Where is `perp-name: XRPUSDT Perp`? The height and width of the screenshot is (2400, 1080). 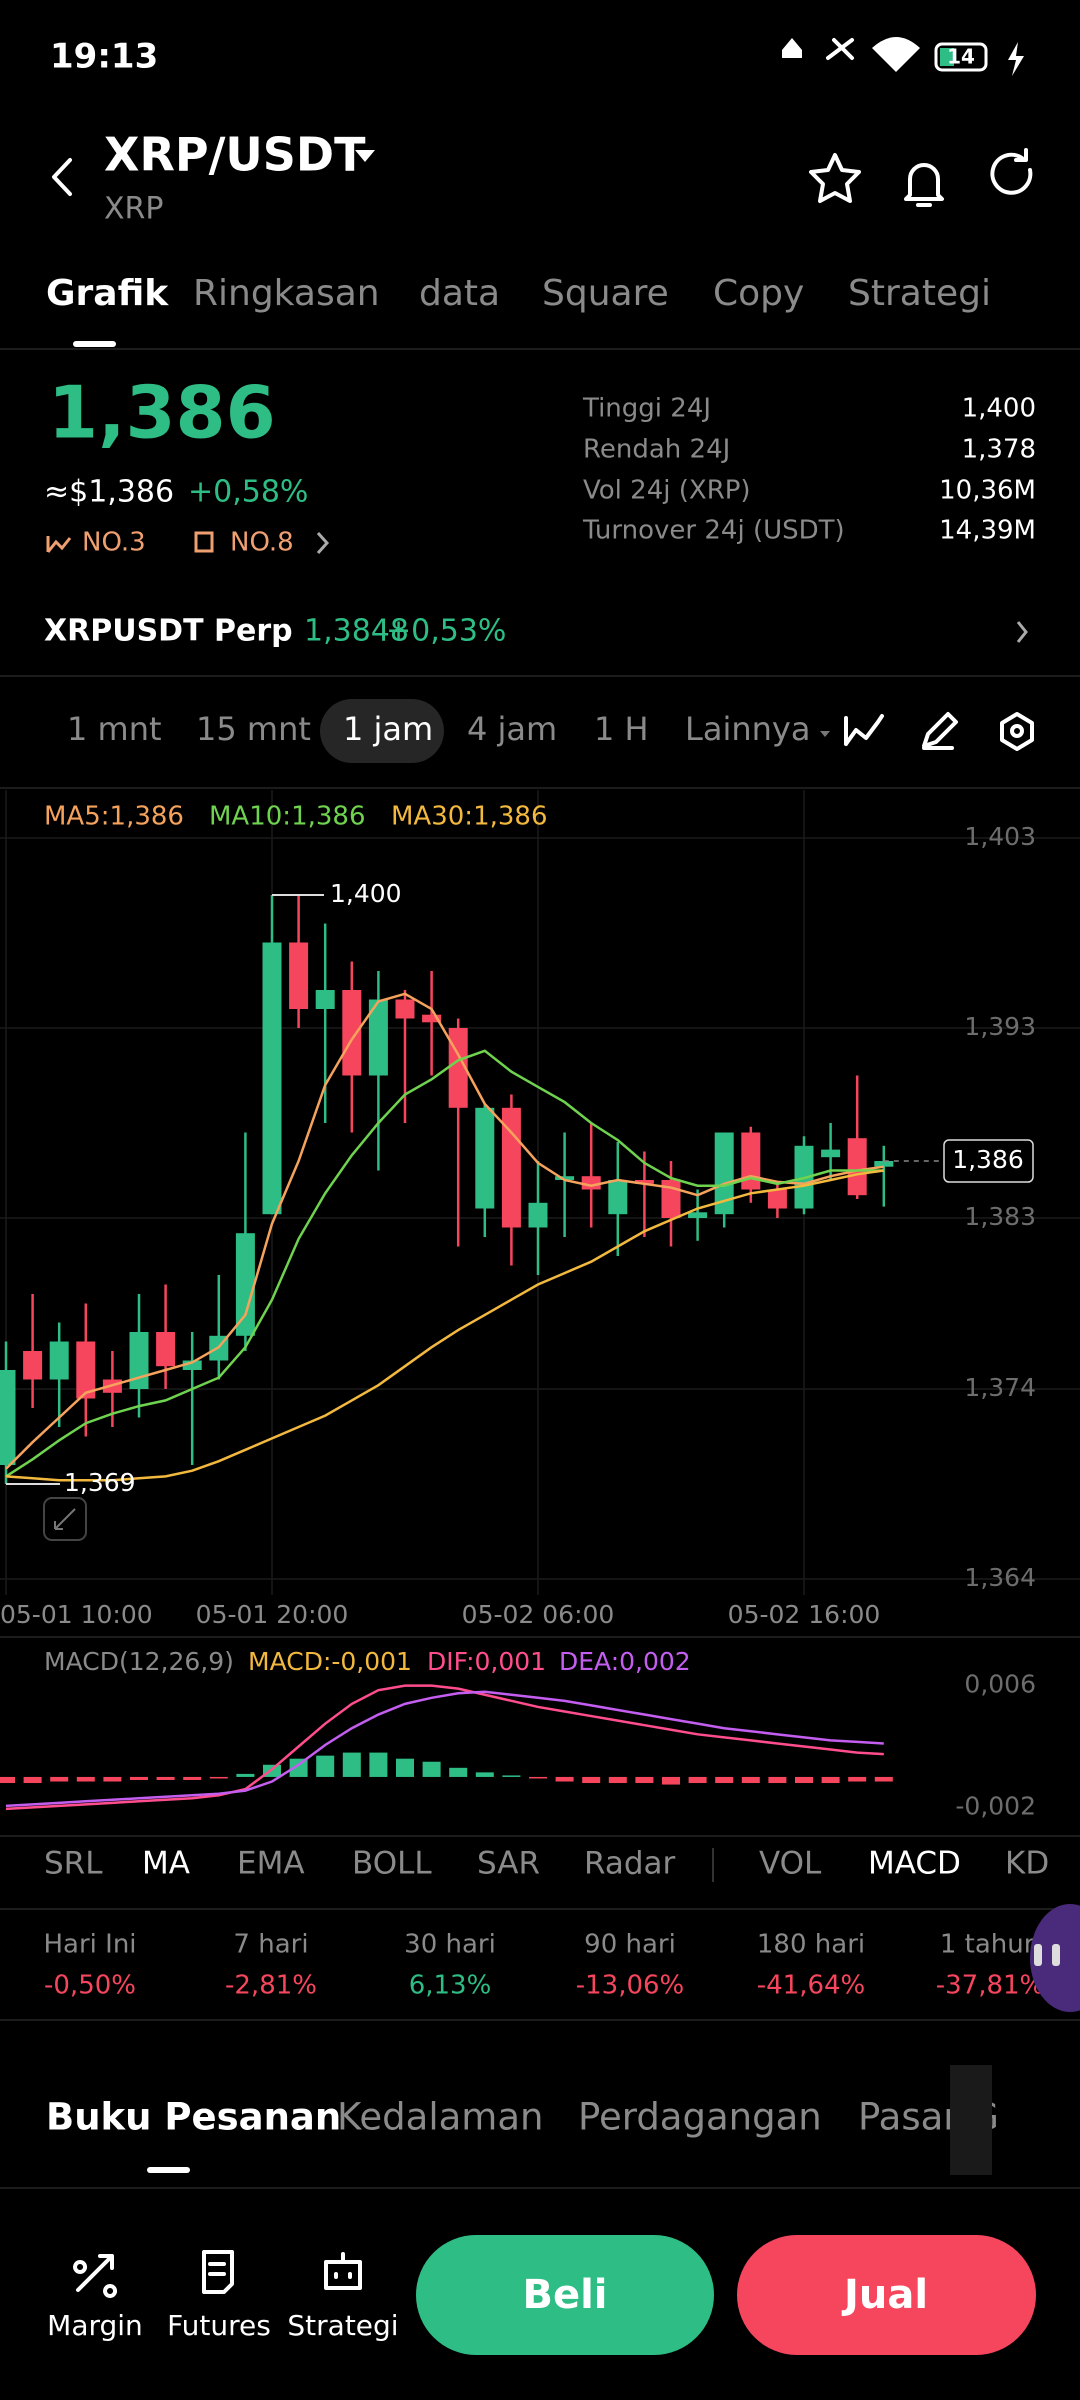
perp-name: XRPUSDT Perp is located at coordinates (168, 631).